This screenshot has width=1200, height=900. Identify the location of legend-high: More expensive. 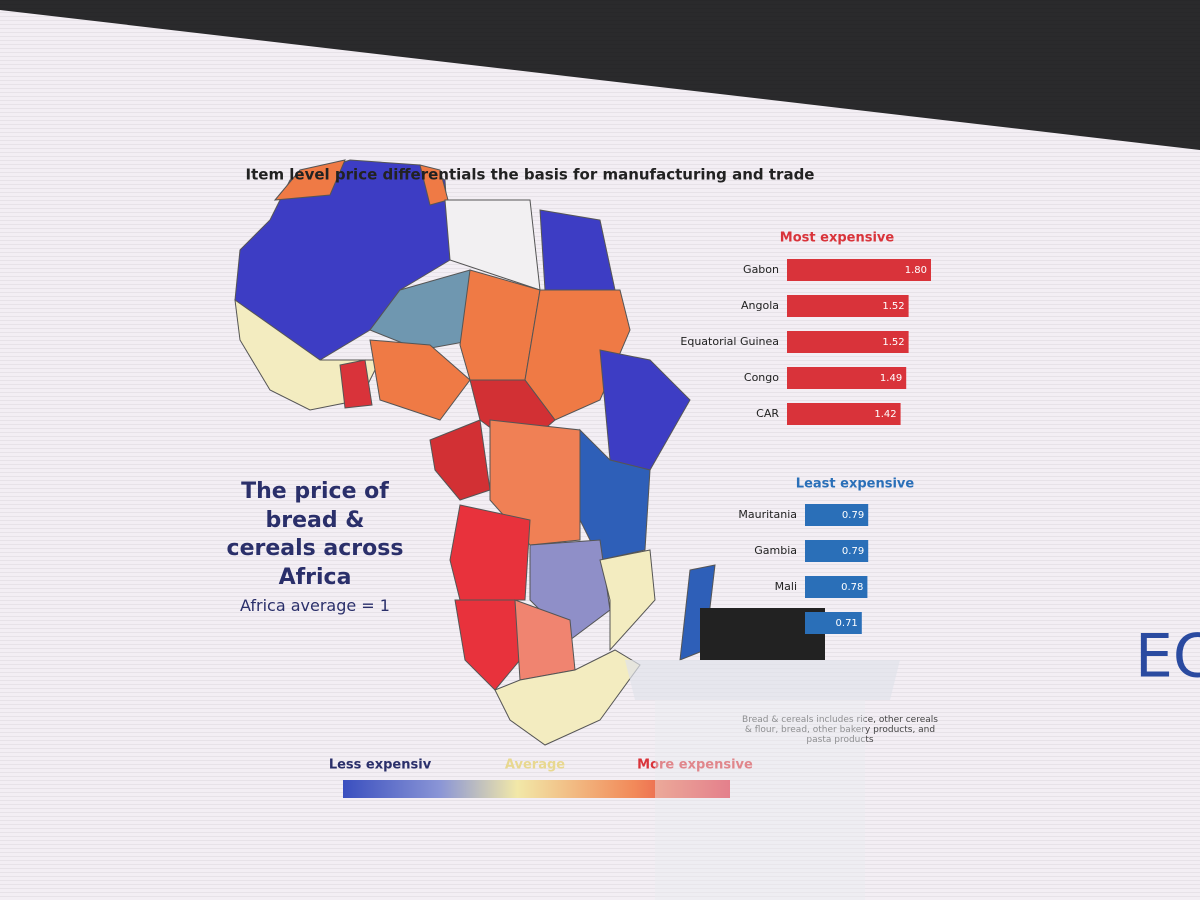
(695, 765).